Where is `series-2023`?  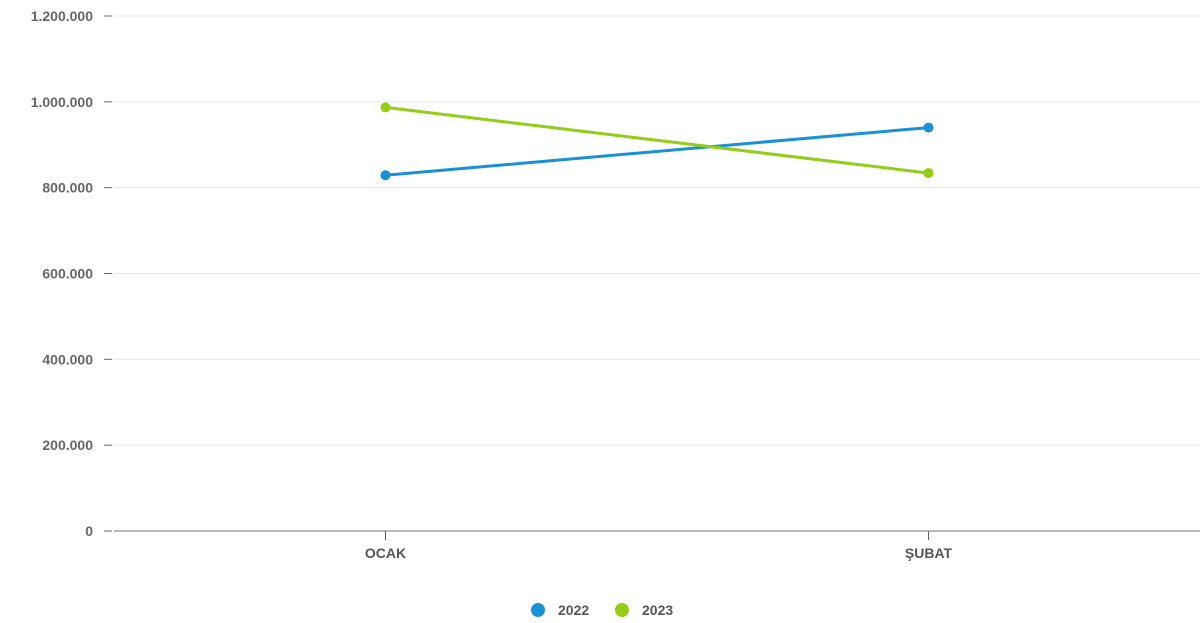
series-2023 is located at coordinates (657, 140).